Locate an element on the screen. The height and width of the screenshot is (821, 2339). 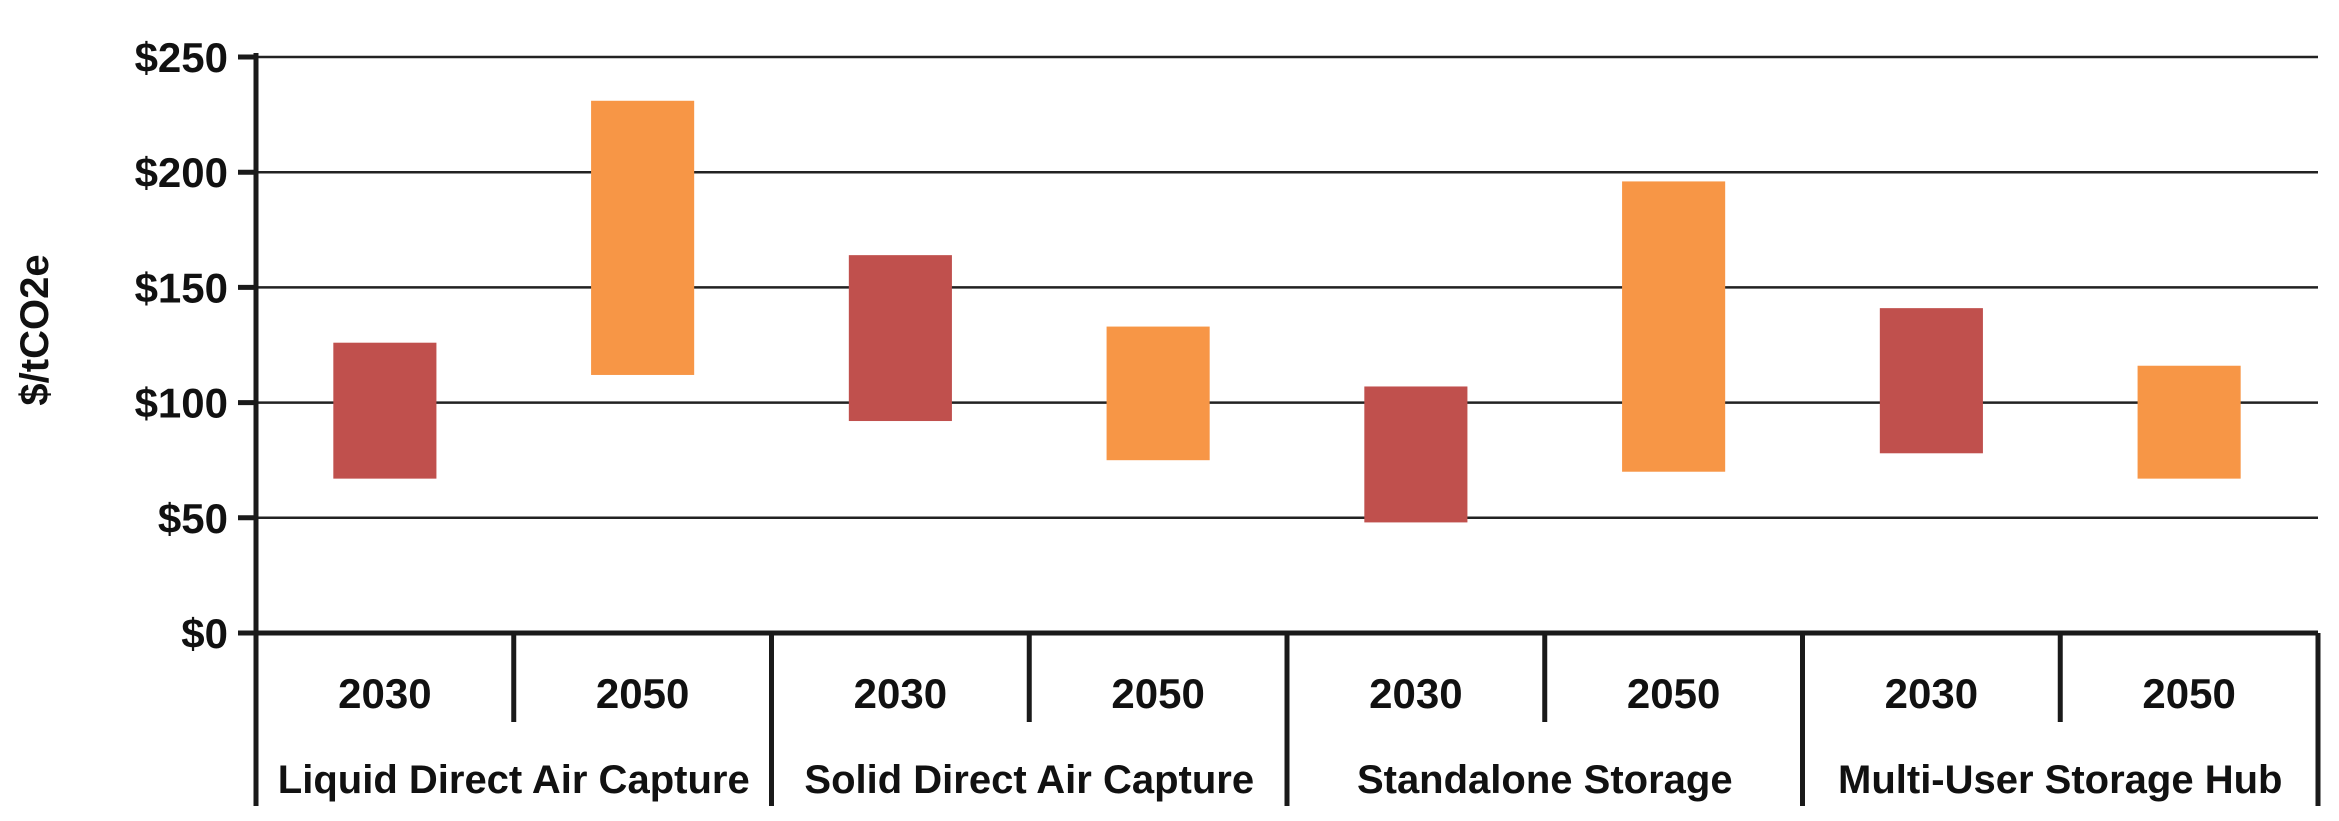
y-tick-label: $0 is located at coordinates (204, 633).